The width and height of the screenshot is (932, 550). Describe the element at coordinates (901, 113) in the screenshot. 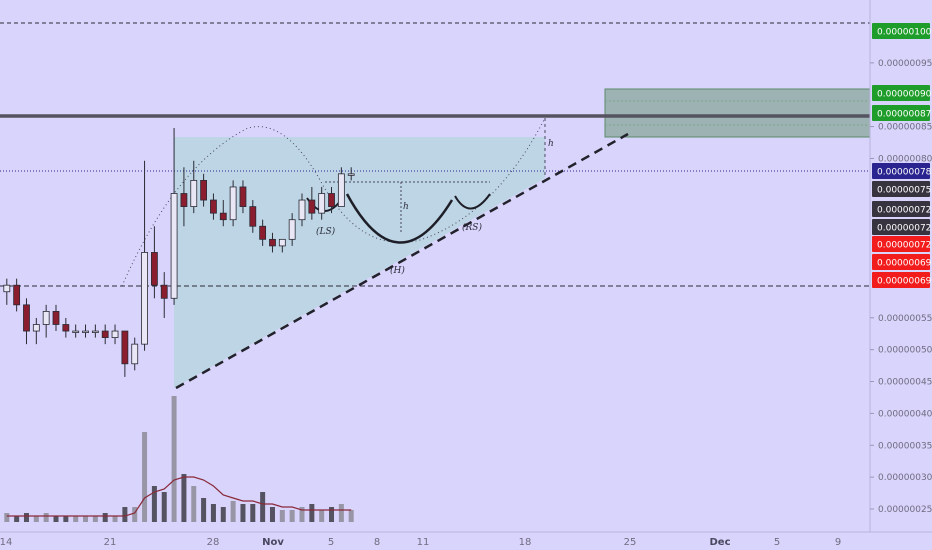

I see `price-badge: 0.00000087` at that location.